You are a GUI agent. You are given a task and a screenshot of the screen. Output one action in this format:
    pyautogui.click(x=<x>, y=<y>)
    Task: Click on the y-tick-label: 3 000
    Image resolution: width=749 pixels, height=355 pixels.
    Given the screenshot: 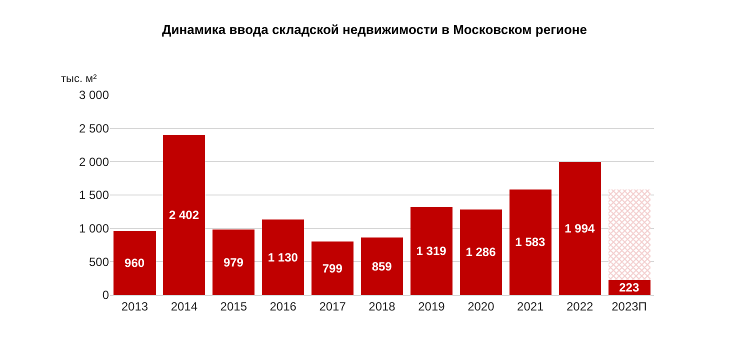 What is the action you would take?
    pyautogui.click(x=94, y=95)
    